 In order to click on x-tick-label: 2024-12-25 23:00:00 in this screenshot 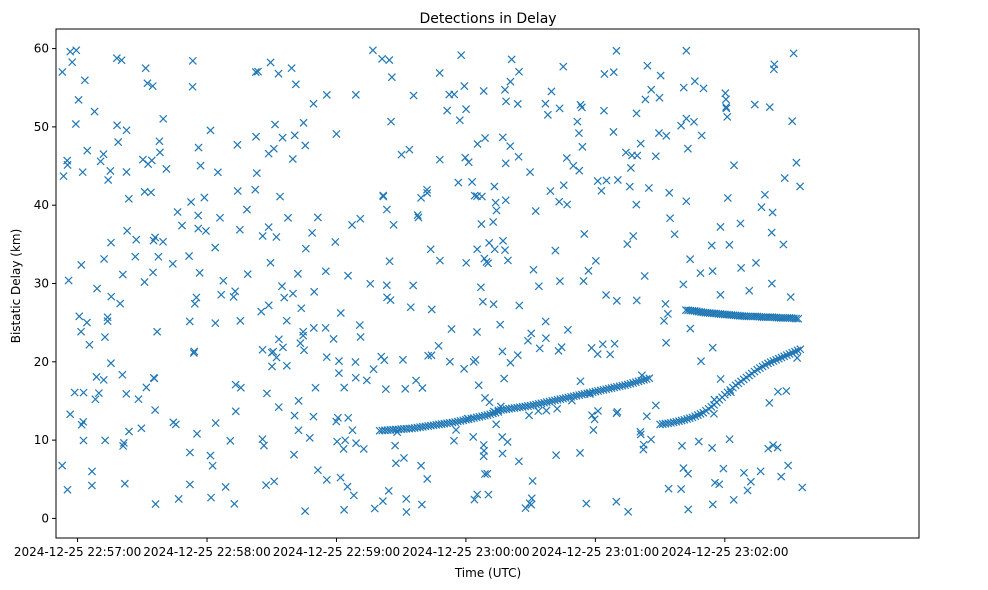, I will do `click(465, 552)`.